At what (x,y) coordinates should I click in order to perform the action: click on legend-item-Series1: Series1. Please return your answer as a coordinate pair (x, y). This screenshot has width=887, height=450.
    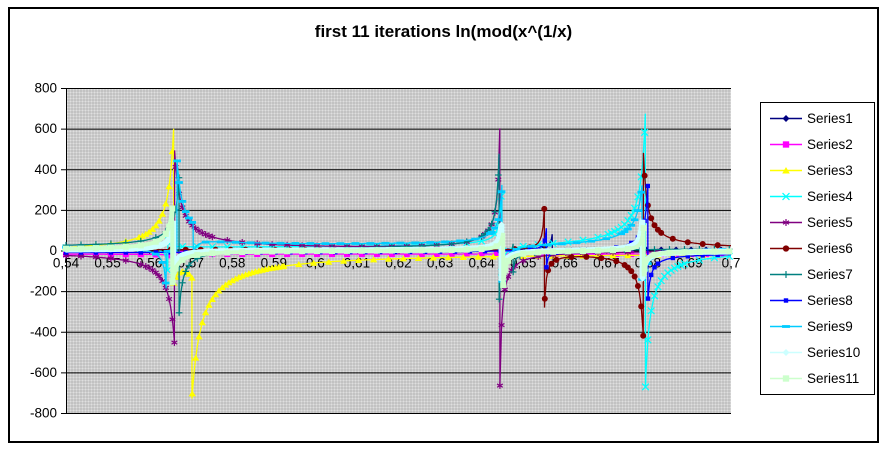
    Looking at the image, I should click on (821, 119).